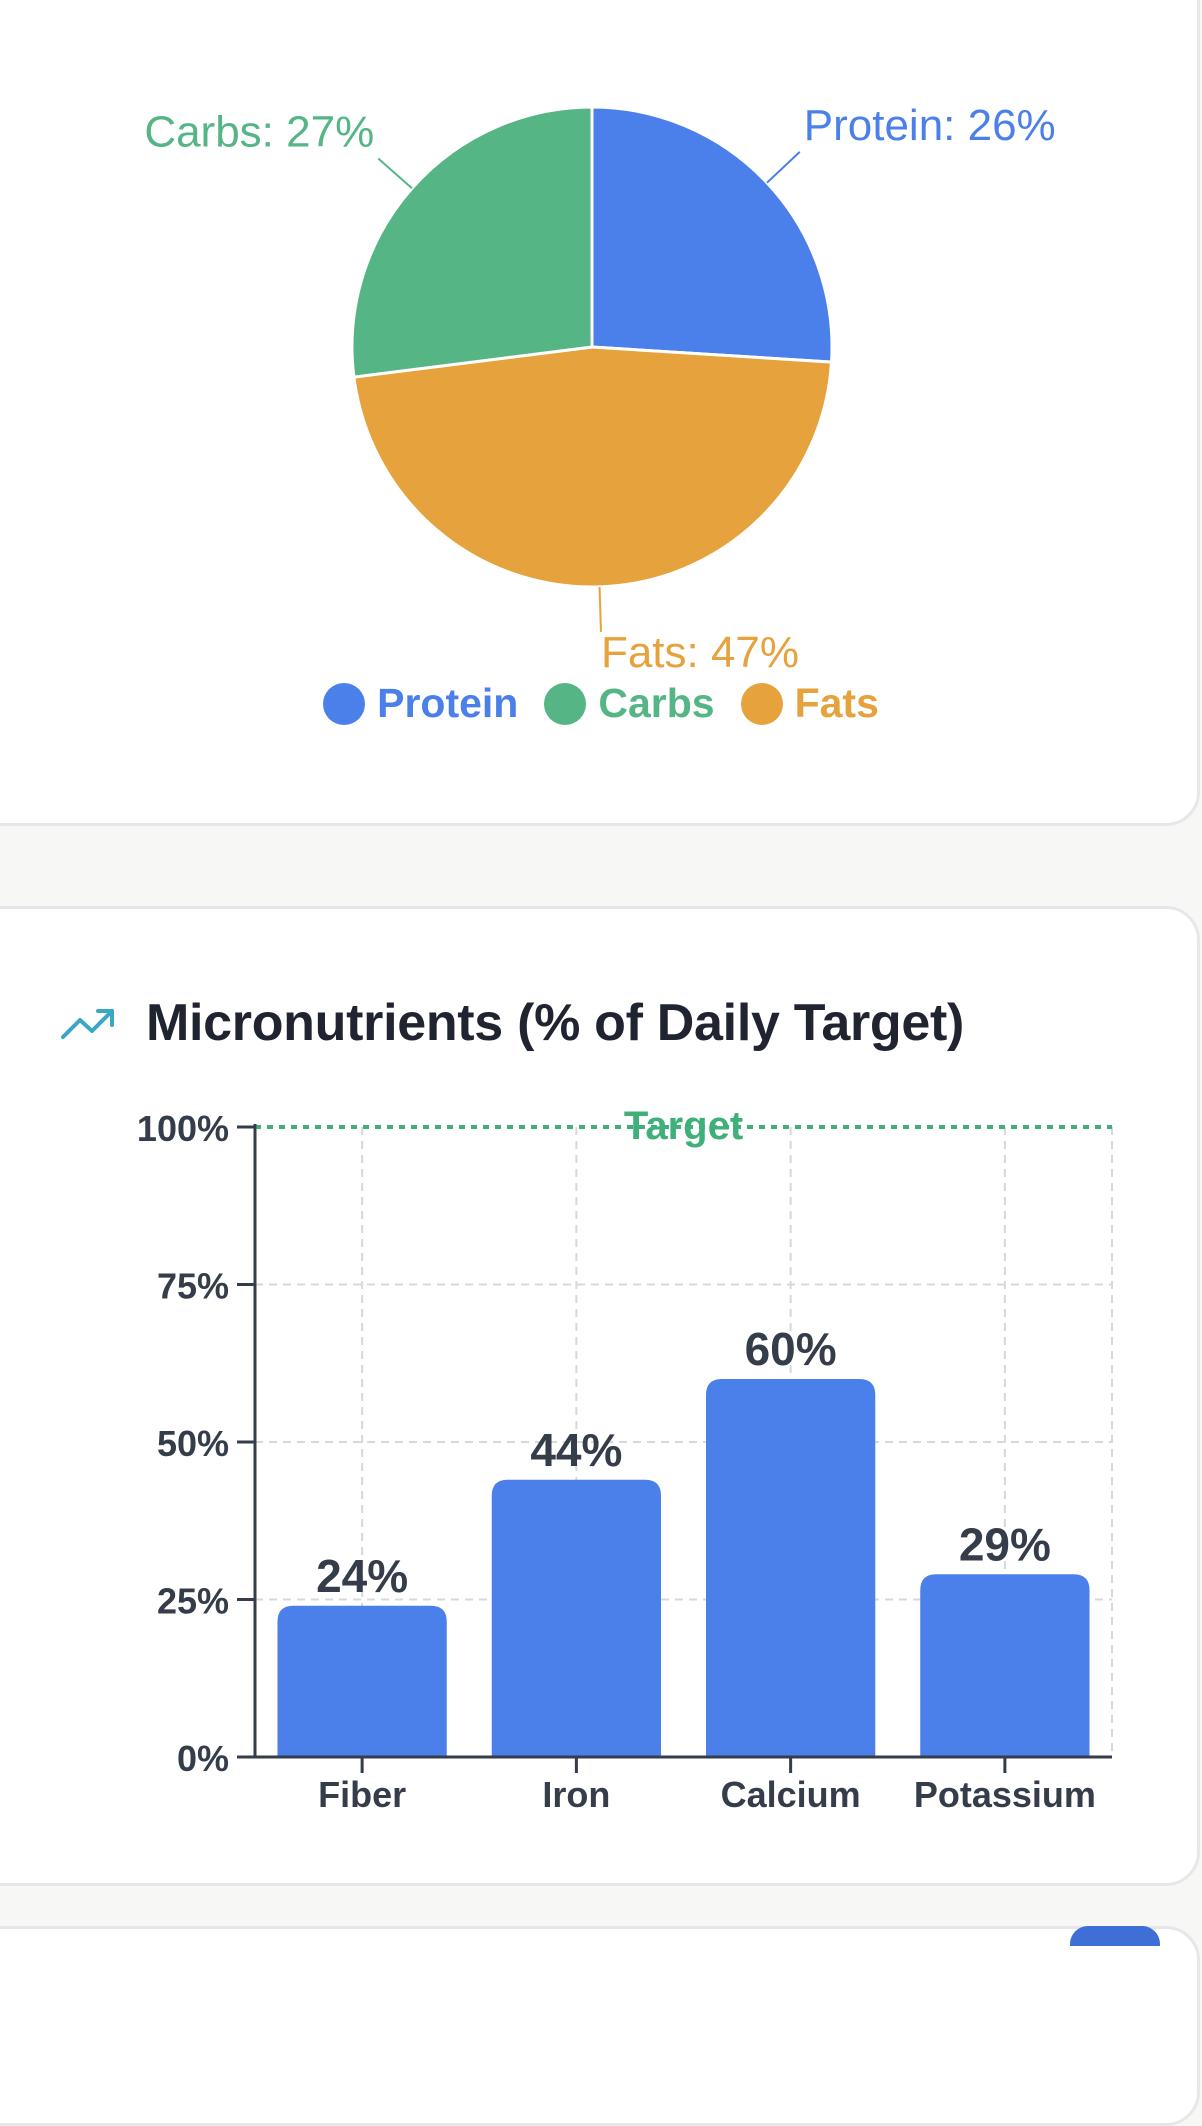 Image resolution: width=1202 pixels, height=2126 pixels. What do you see at coordinates (783, 167) in the screenshot?
I see `pie-leader-protein` at bounding box center [783, 167].